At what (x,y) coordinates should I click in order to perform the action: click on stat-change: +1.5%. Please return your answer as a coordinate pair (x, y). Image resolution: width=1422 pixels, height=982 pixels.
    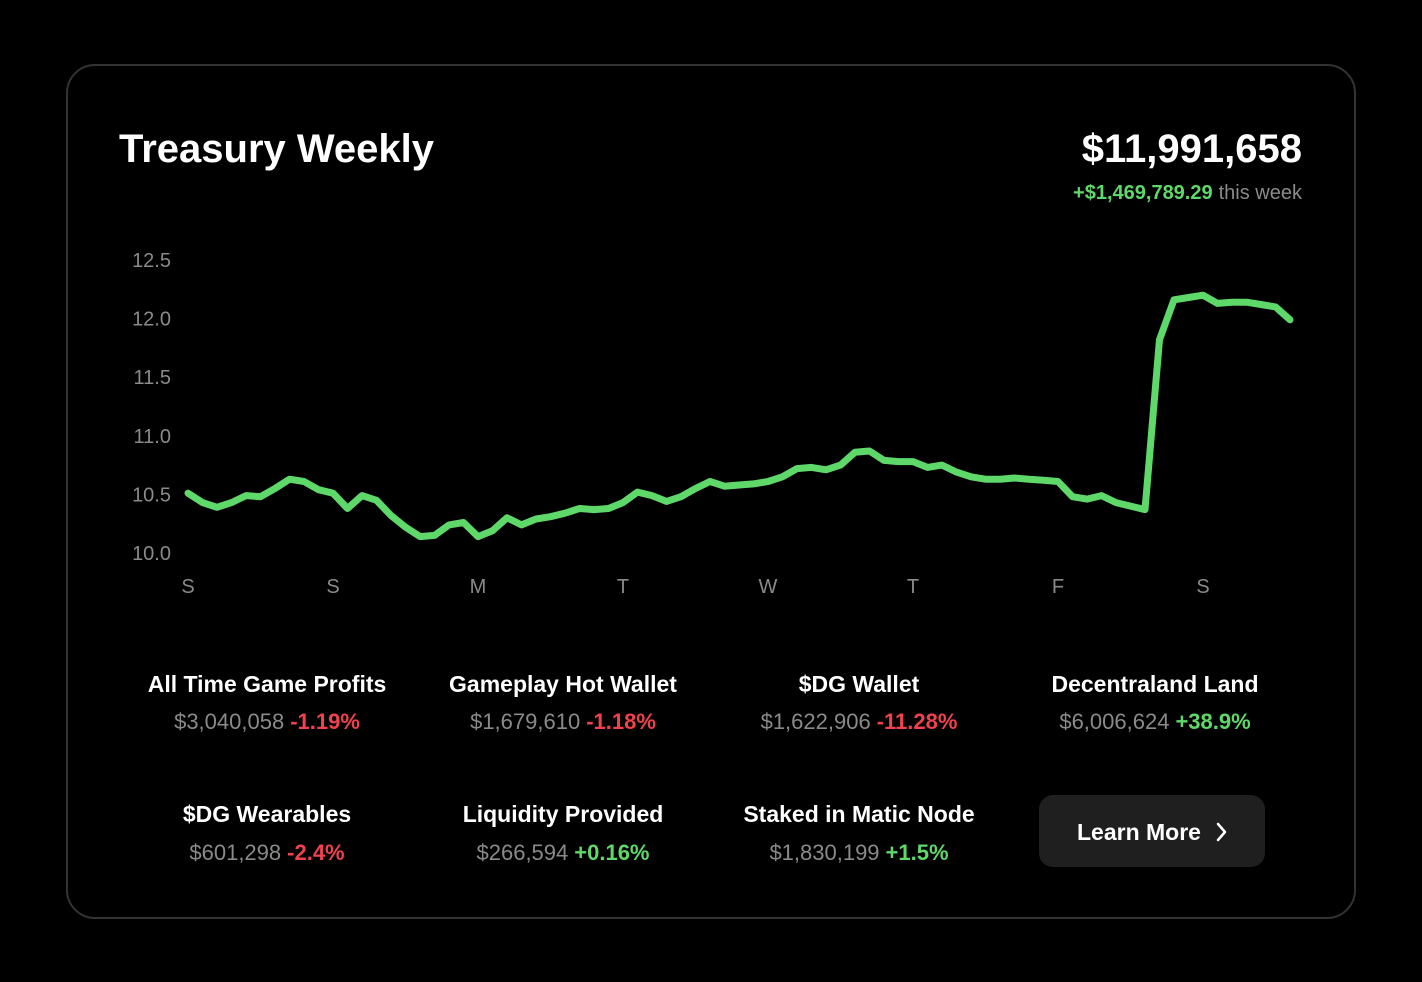
    Looking at the image, I should click on (917, 852).